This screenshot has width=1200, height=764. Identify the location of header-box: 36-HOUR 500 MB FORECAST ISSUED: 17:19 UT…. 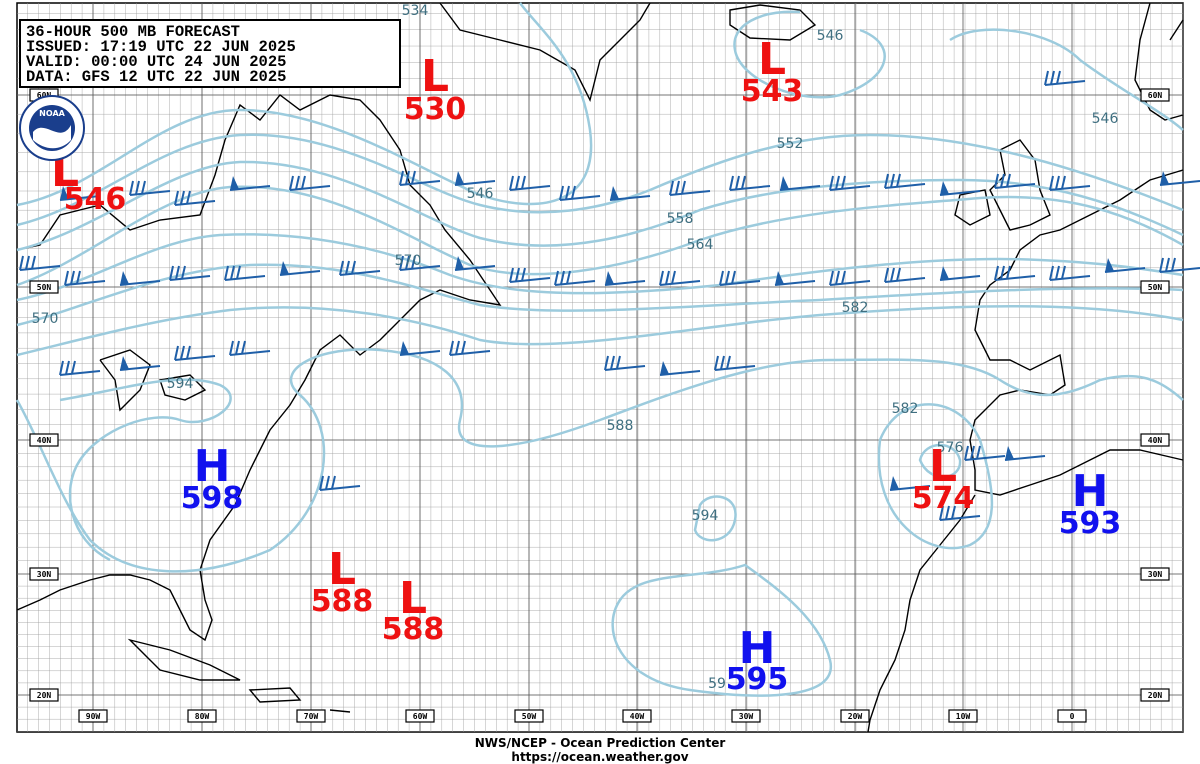
(210, 53).